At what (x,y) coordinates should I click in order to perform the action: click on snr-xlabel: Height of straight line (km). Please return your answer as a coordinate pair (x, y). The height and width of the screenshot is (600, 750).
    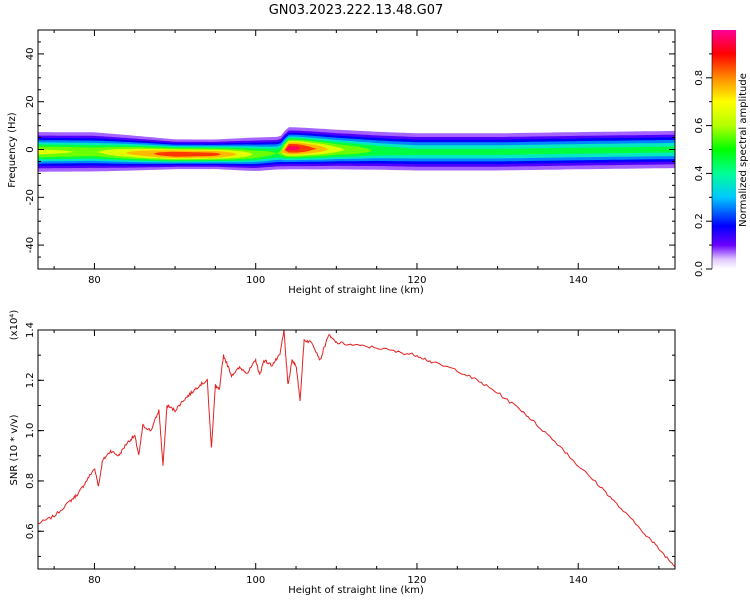
    Looking at the image, I should click on (356, 590).